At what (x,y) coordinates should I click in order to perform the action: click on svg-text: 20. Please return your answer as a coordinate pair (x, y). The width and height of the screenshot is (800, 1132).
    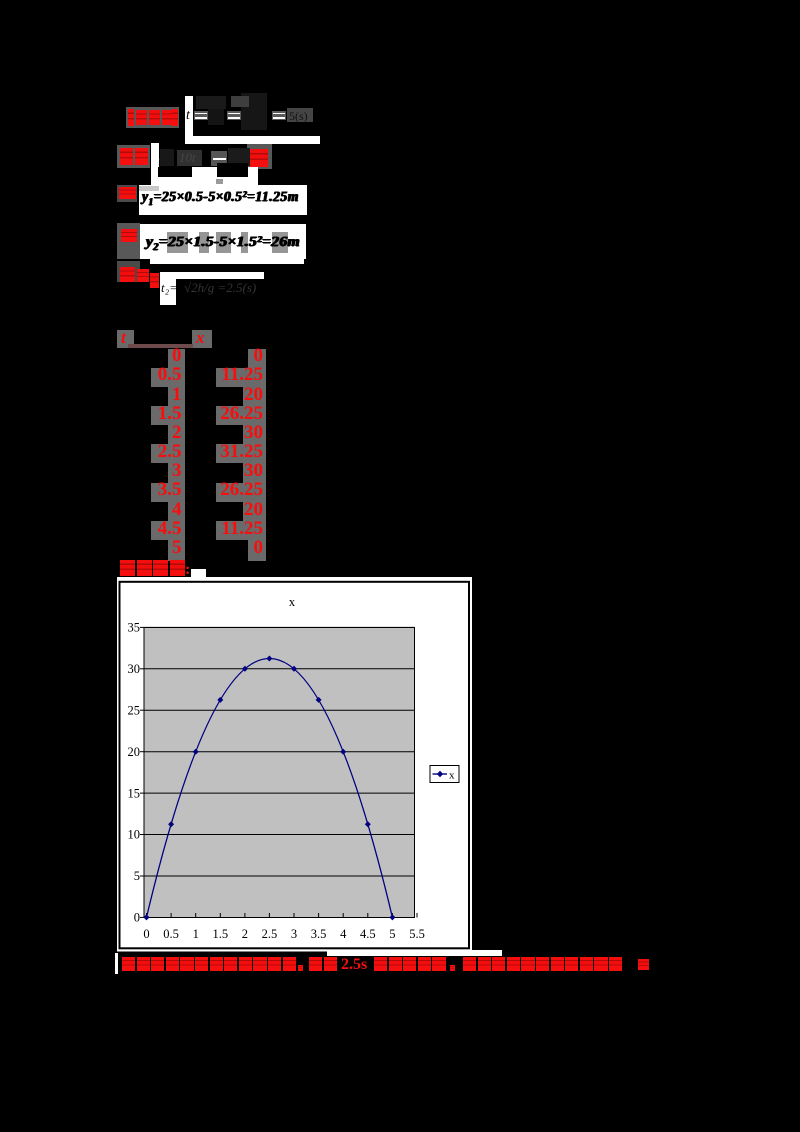
    Looking at the image, I should click on (134, 752).